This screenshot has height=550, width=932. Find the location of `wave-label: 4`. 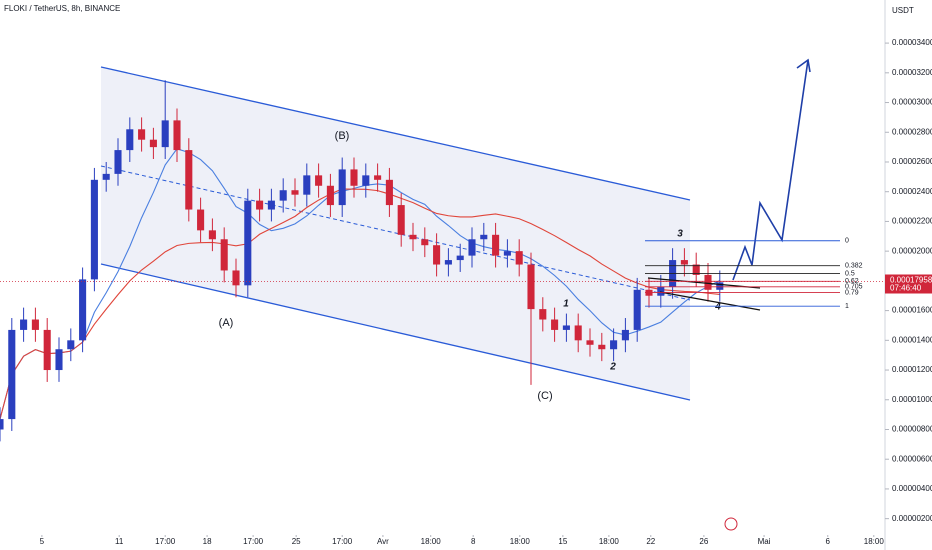

wave-label: 4 is located at coordinates (717, 307).